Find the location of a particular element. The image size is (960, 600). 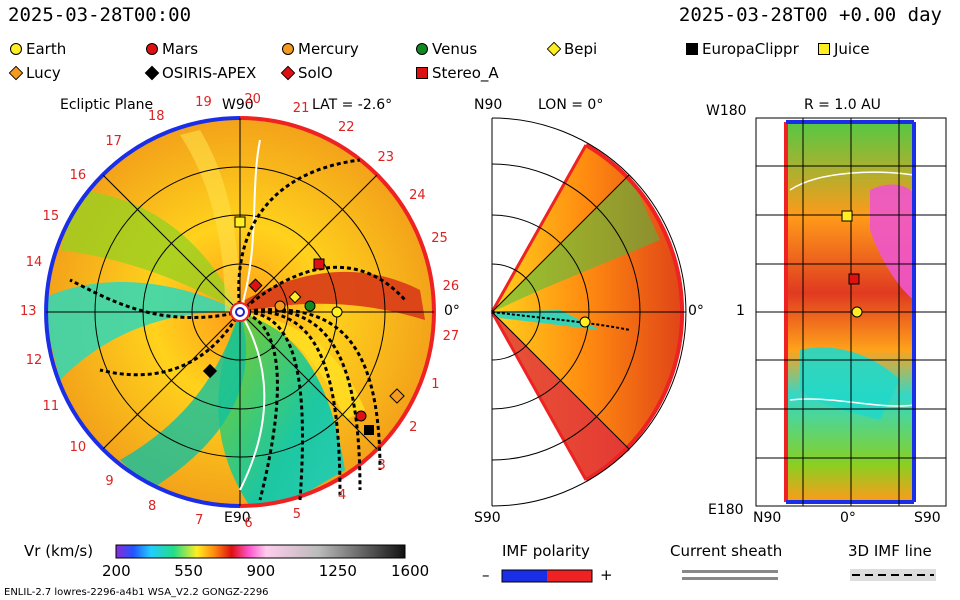

carrington-tick: 4 is located at coordinates (342, 495).